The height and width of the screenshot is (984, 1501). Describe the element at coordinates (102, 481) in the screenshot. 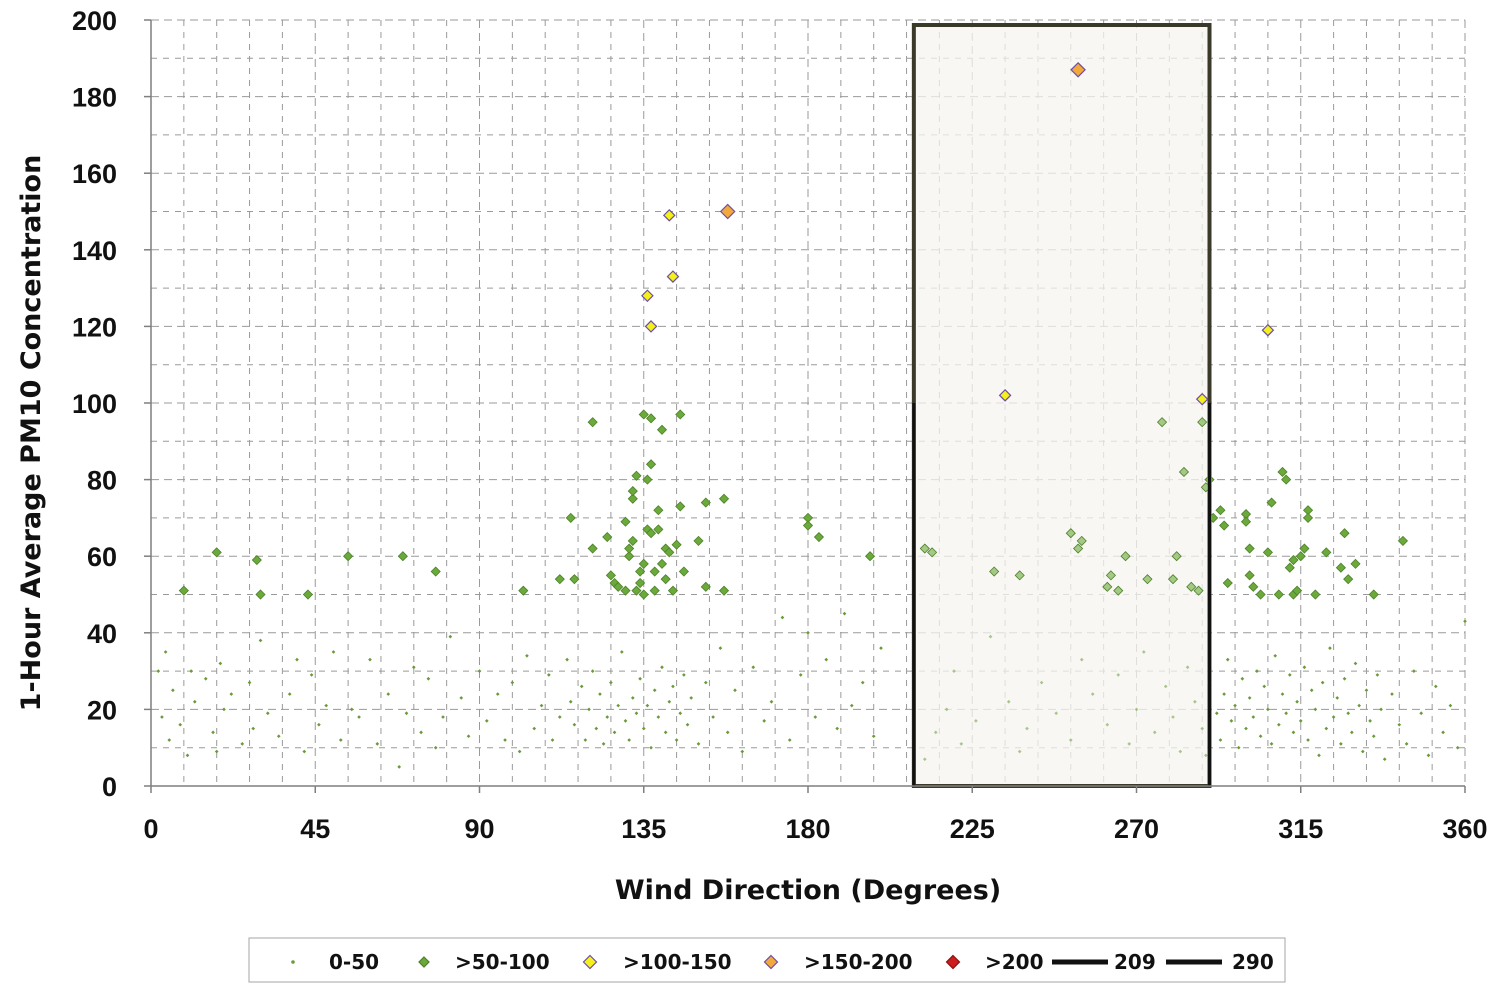

I see `y-tick-label: 80` at that location.